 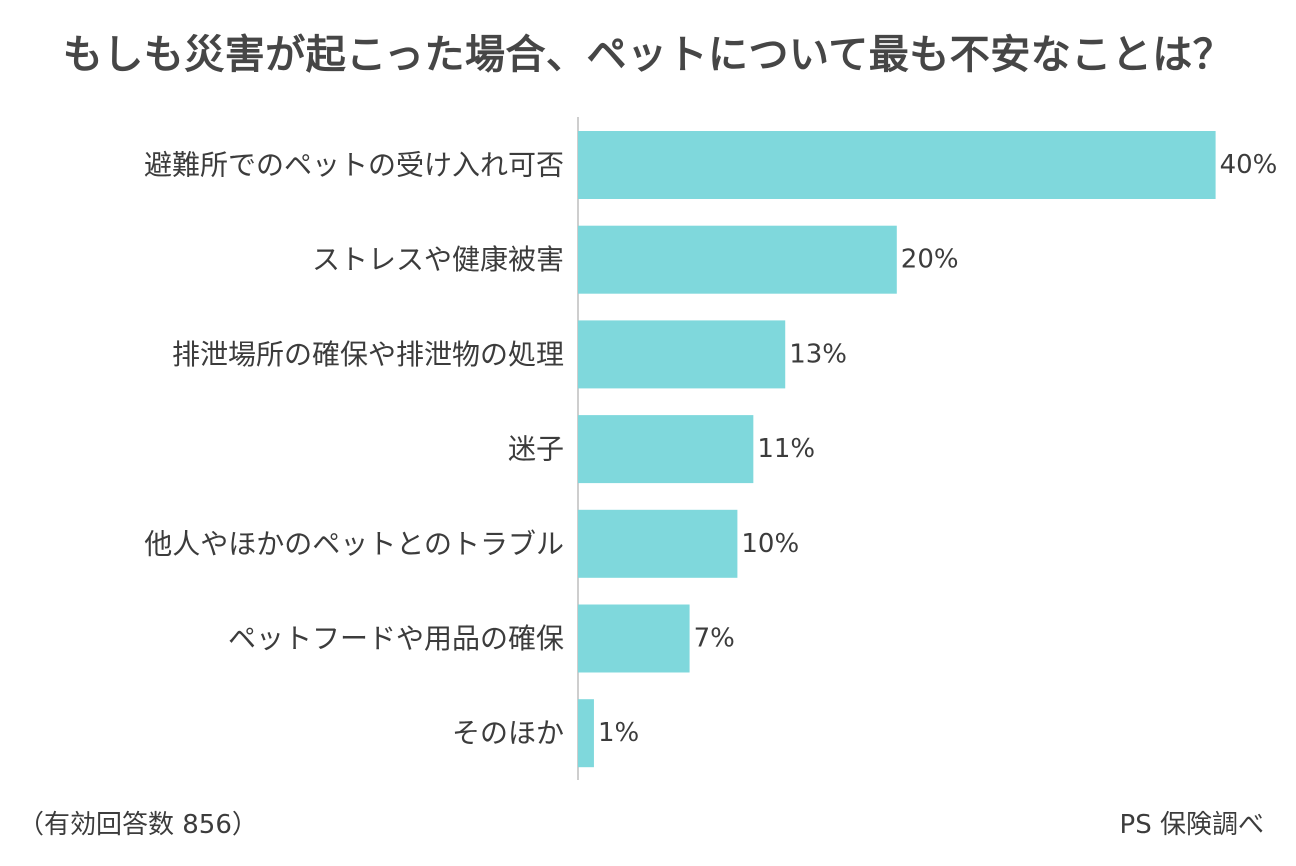 I want to click on category-label: そのほか, so click(x=508, y=733).